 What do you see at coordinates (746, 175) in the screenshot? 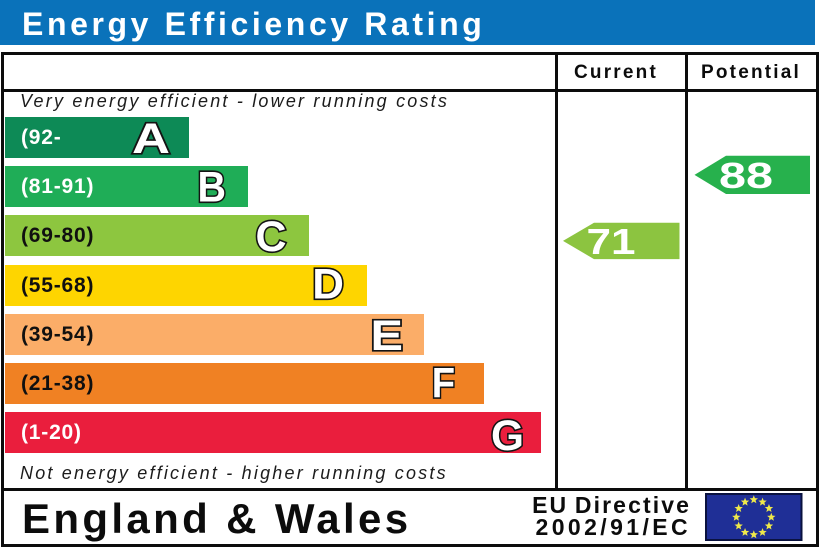
I see `svg-text: 88` at bounding box center [746, 175].